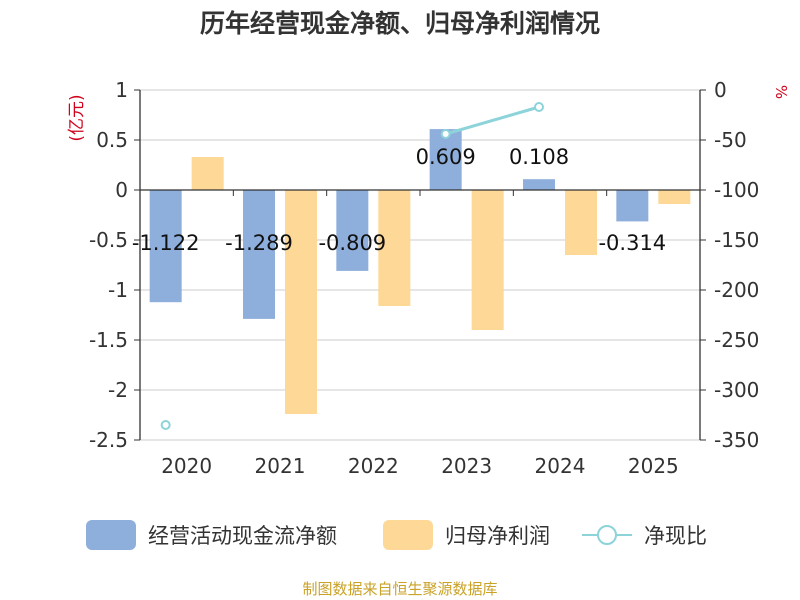 Image resolution: width=800 pixels, height=600 pixels. Describe the element at coordinates (108, 440) in the screenshot. I see `left-axis-tick-label: -2.5` at that location.